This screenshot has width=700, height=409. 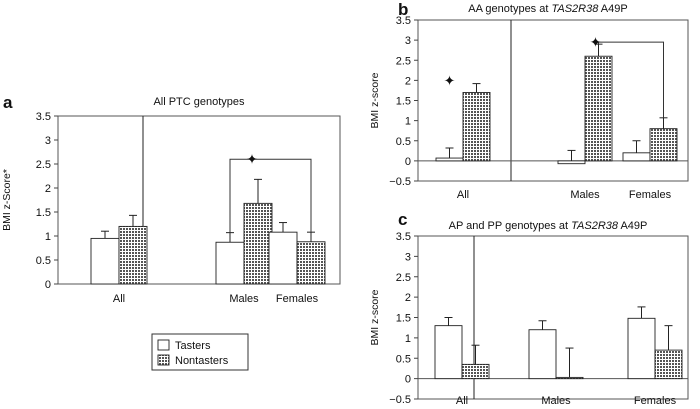 I want to click on legend-label: Nontasters, so click(x=202, y=361).